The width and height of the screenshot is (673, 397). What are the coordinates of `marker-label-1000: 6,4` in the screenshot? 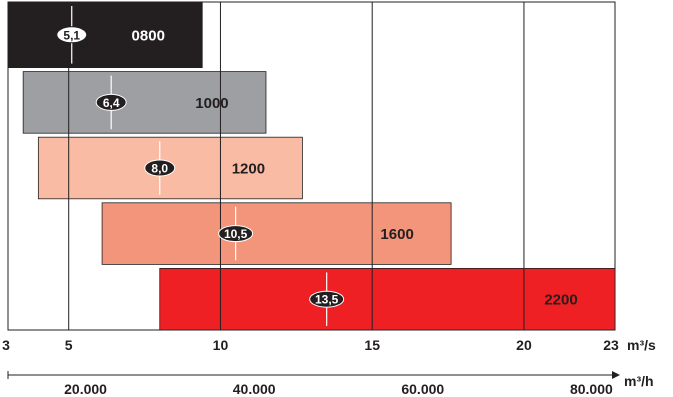 It's located at (111, 103).